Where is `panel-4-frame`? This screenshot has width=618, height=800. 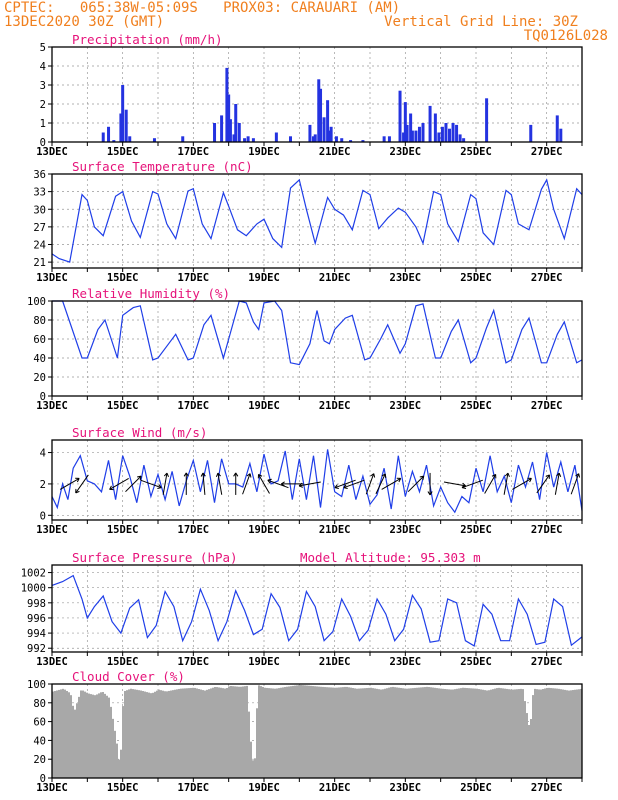
panel-4-frame is located at coordinates (317, 608).